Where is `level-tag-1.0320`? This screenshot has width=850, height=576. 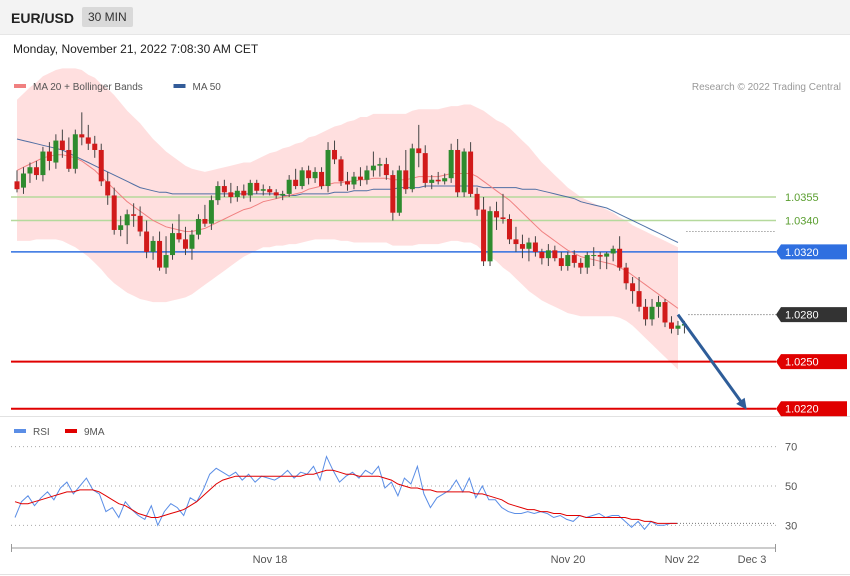 level-tag-1.0320 is located at coordinates (811, 252).